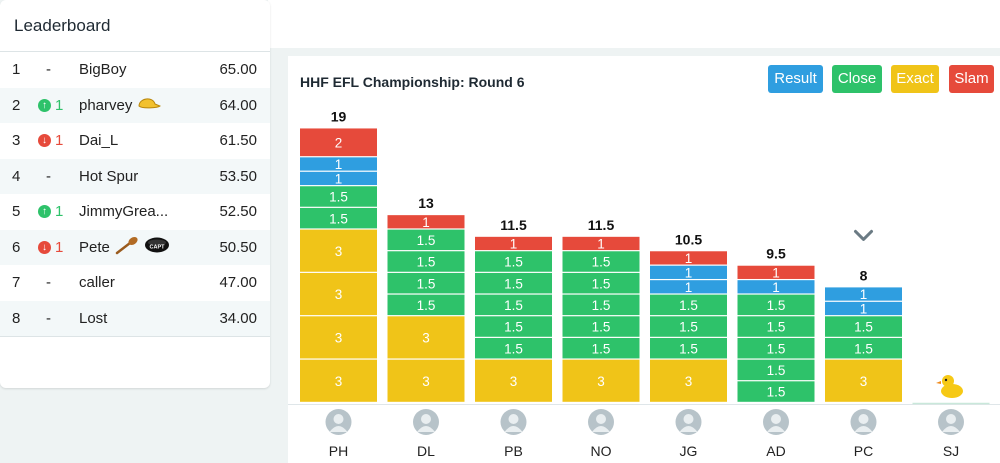 Image resolution: width=1000 pixels, height=463 pixels. Describe the element at coordinates (59, 141) in the screenshot. I see `movement-count: 1` at that location.